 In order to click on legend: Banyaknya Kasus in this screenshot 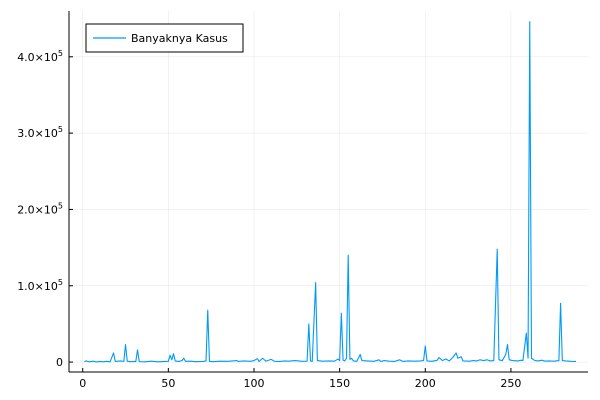, I will do `click(164, 38)`.